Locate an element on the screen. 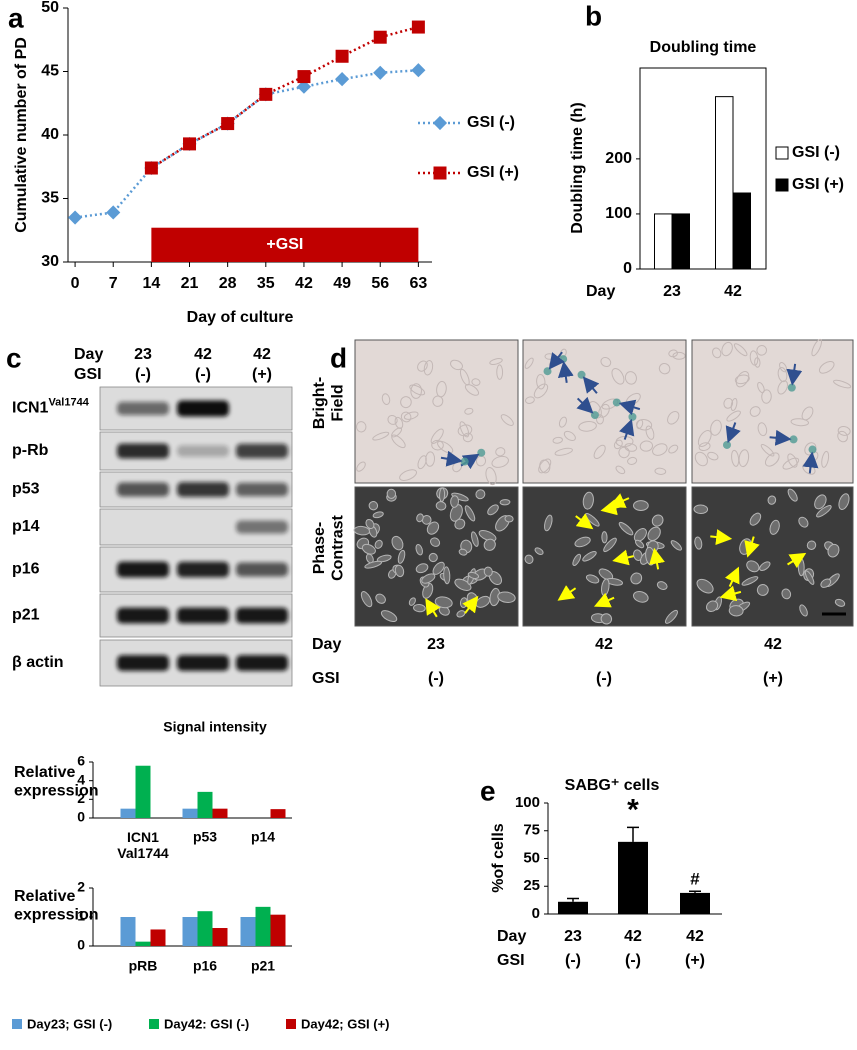 This screenshot has width=857, height=1050. protein-superscript: Val1744 is located at coordinates (68, 402).